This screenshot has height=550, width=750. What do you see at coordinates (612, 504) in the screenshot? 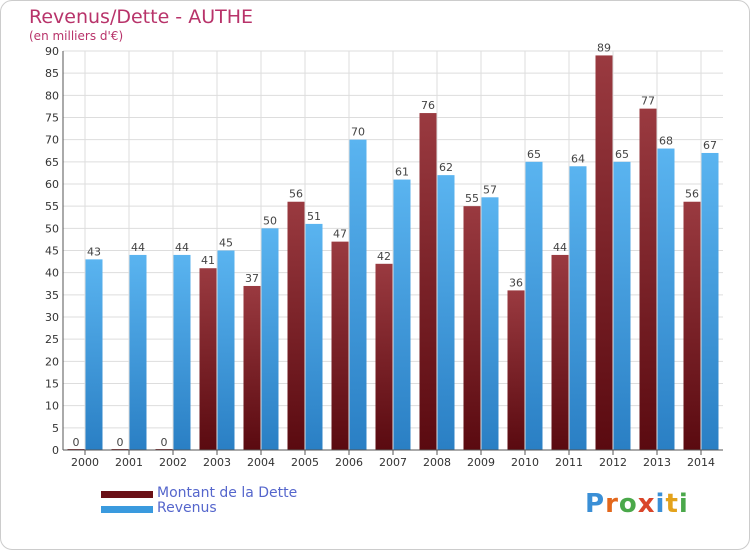
I see `logo-letter: r` at bounding box center [612, 504].